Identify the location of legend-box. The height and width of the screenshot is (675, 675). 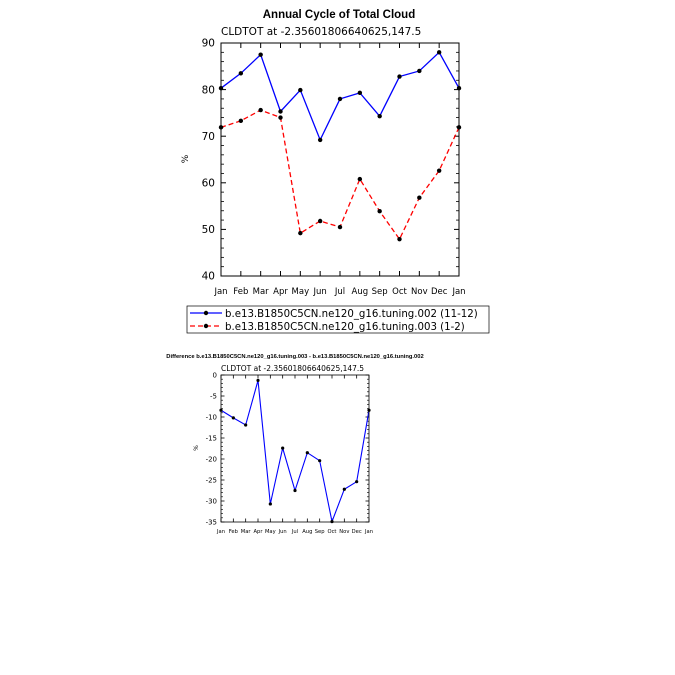
(338, 319).